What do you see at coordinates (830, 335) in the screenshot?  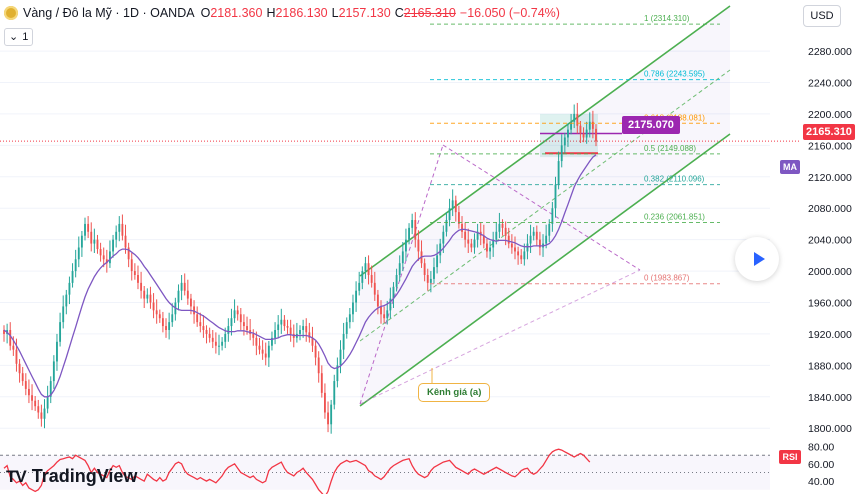 I see `price-tick: 1920.000` at bounding box center [830, 335].